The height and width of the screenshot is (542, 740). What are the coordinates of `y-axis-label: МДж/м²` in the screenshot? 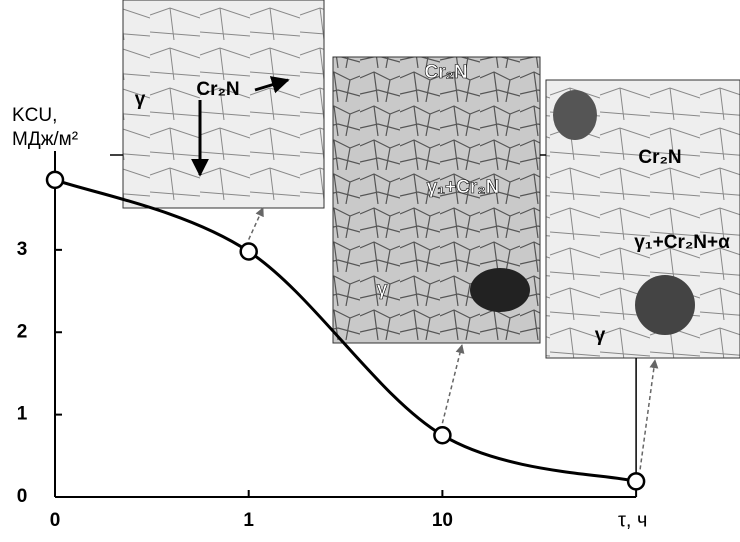 It's located at (45, 139).